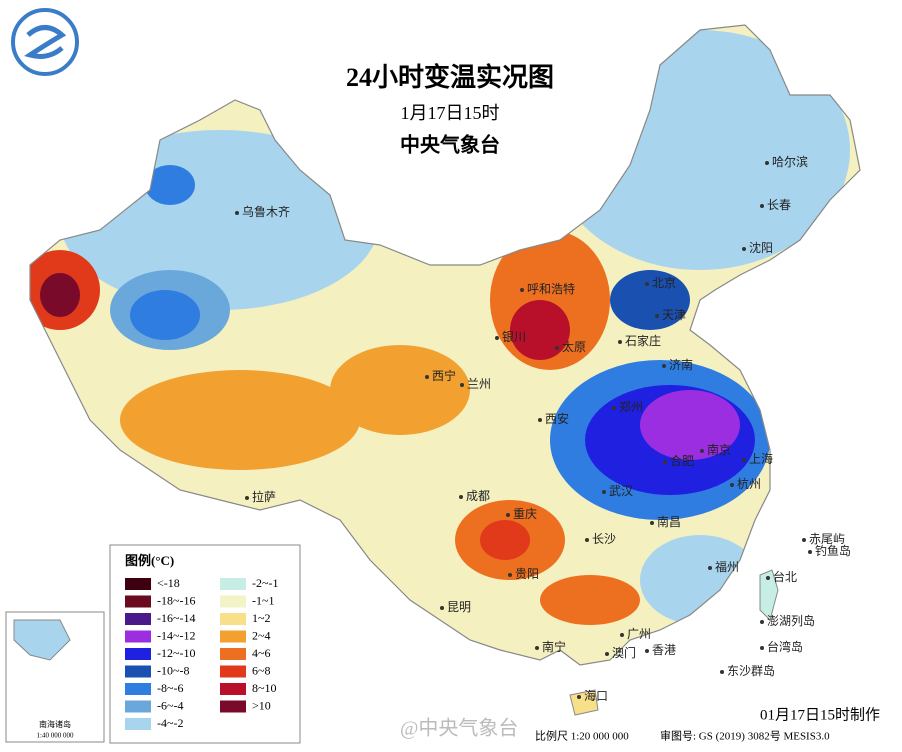 Image resolution: width=902 pixels, height=752 pixels. Describe the element at coordinates (727, 566) in the screenshot. I see `city-label: 福州` at that location.